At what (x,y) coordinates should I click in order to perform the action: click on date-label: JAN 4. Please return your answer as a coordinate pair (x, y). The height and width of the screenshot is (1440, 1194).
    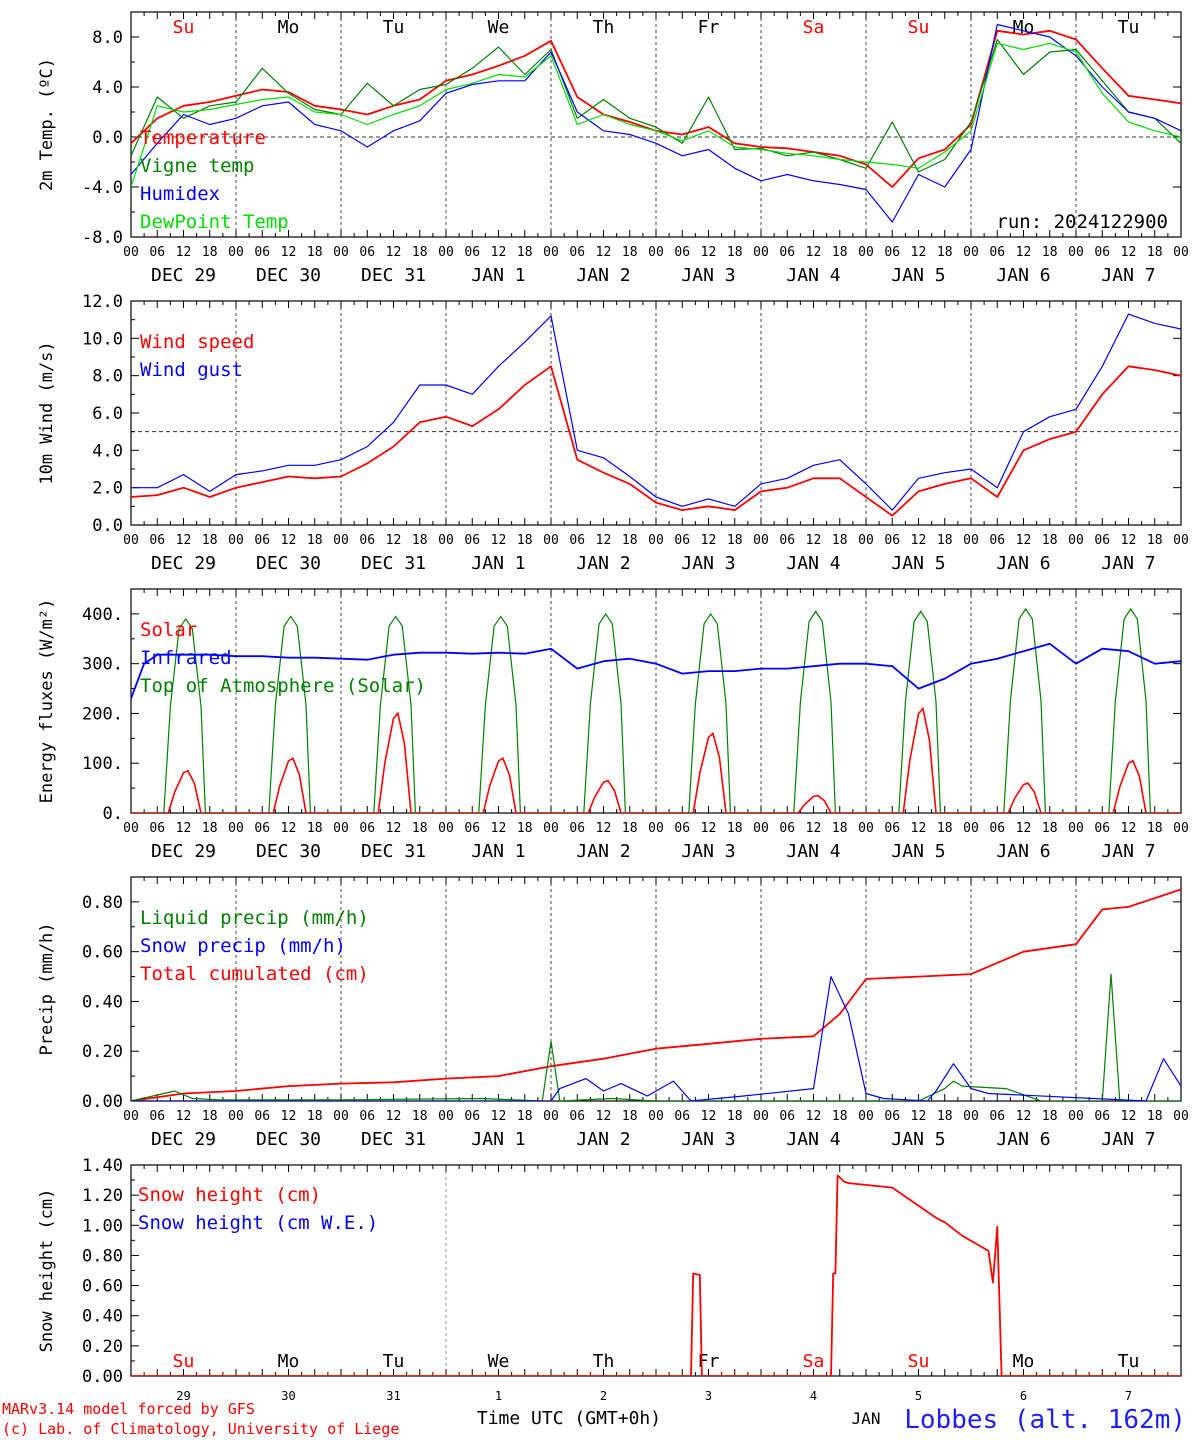
    Looking at the image, I should click on (813, 1139).